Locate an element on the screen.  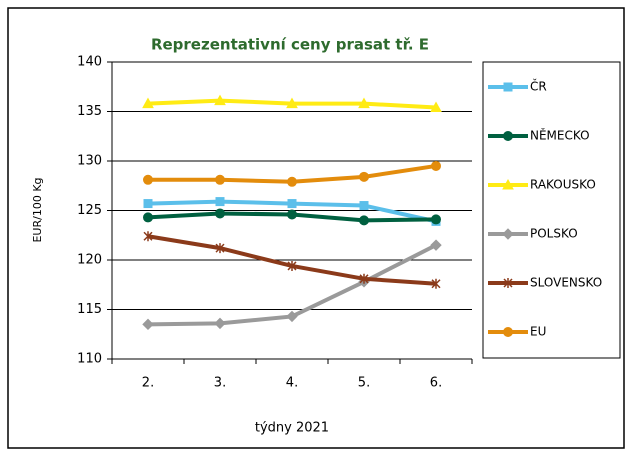
y-tick-label: 115 is located at coordinates (89, 309).